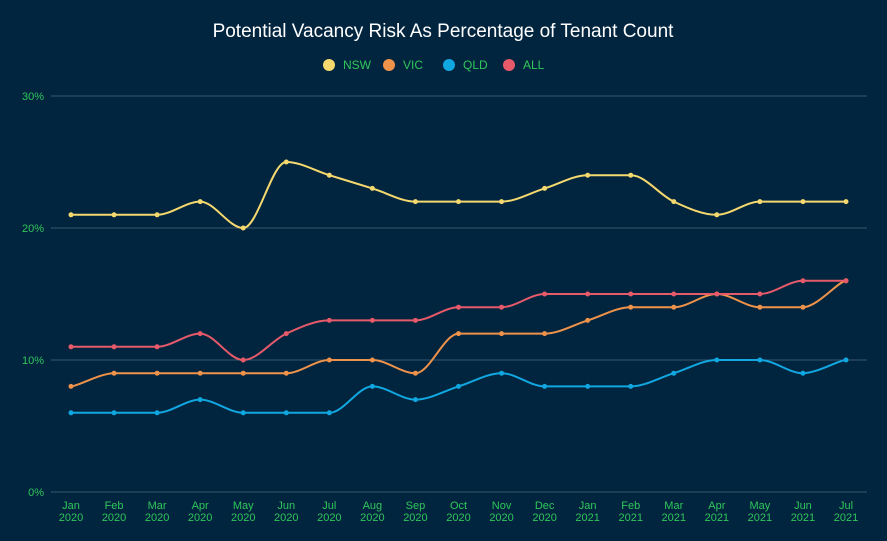 Image resolution: width=887 pixels, height=541 pixels. Describe the element at coordinates (630, 512) in the screenshot. I see `x-tick-label: Feb 2021` at that location.